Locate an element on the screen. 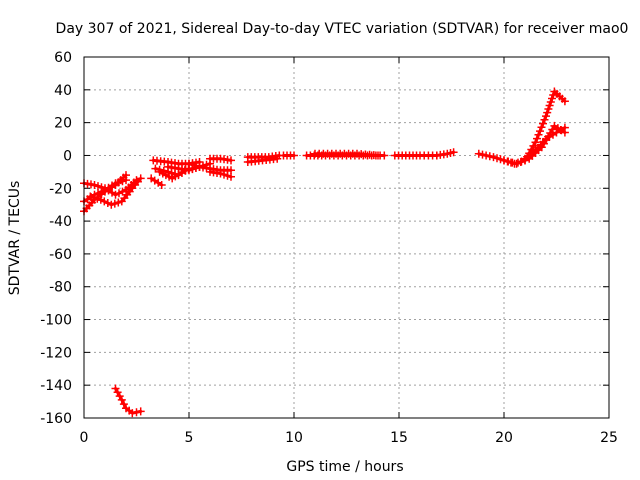  y-tick-label: -80 is located at coordinates (60, 288).